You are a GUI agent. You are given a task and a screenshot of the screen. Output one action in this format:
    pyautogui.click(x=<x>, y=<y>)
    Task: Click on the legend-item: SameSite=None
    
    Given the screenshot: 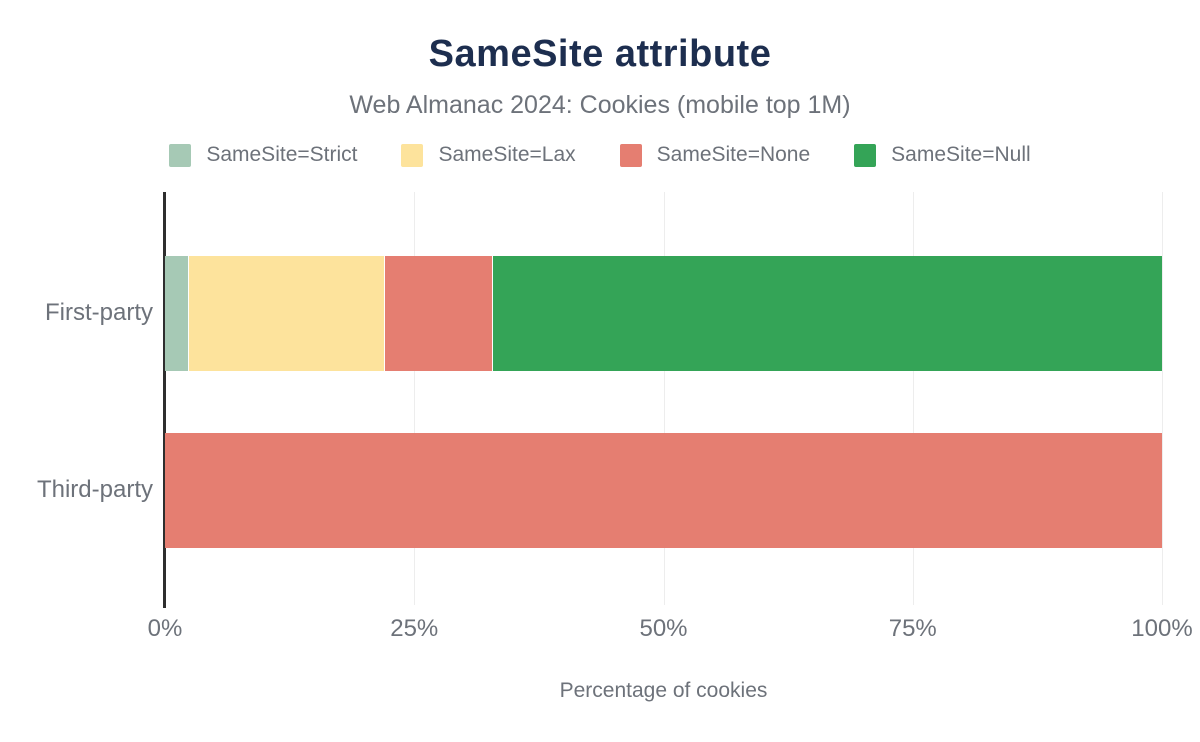 What is the action you would take?
    pyautogui.click(x=715, y=155)
    